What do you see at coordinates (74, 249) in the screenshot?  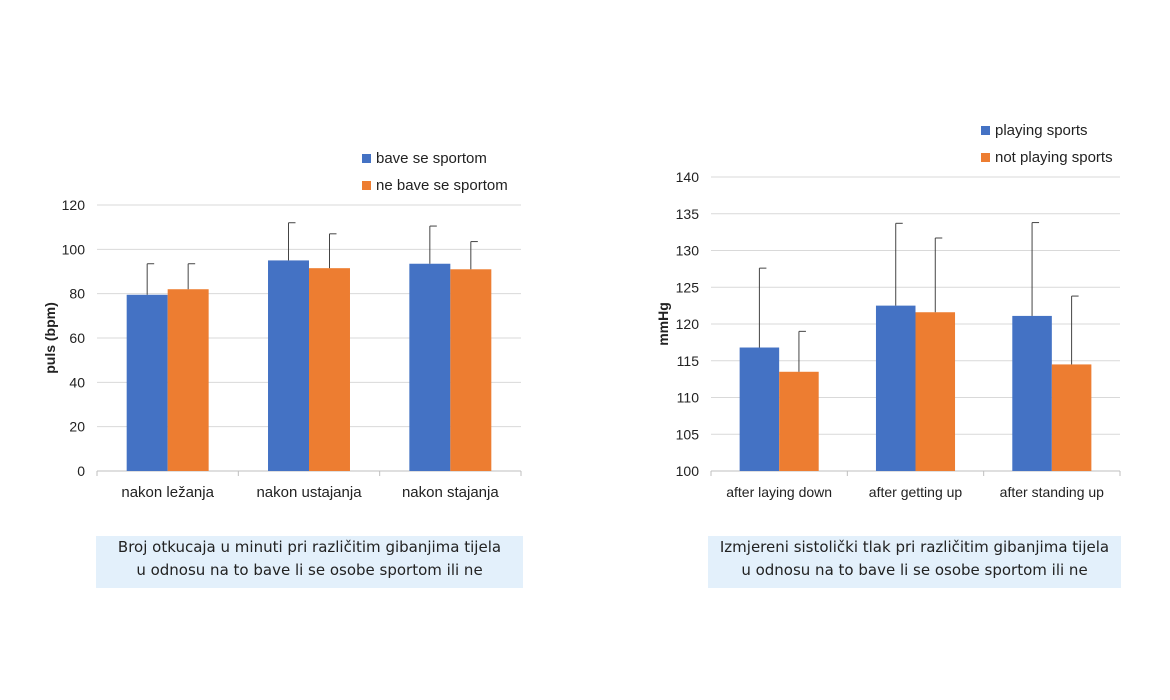 I see `chart1-y-tick-label: 100` at bounding box center [74, 249].